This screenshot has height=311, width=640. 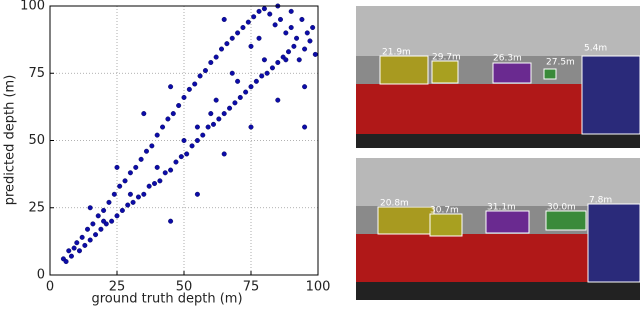 I want to click on depth-label: 30.0m, so click(x=561, y=208).